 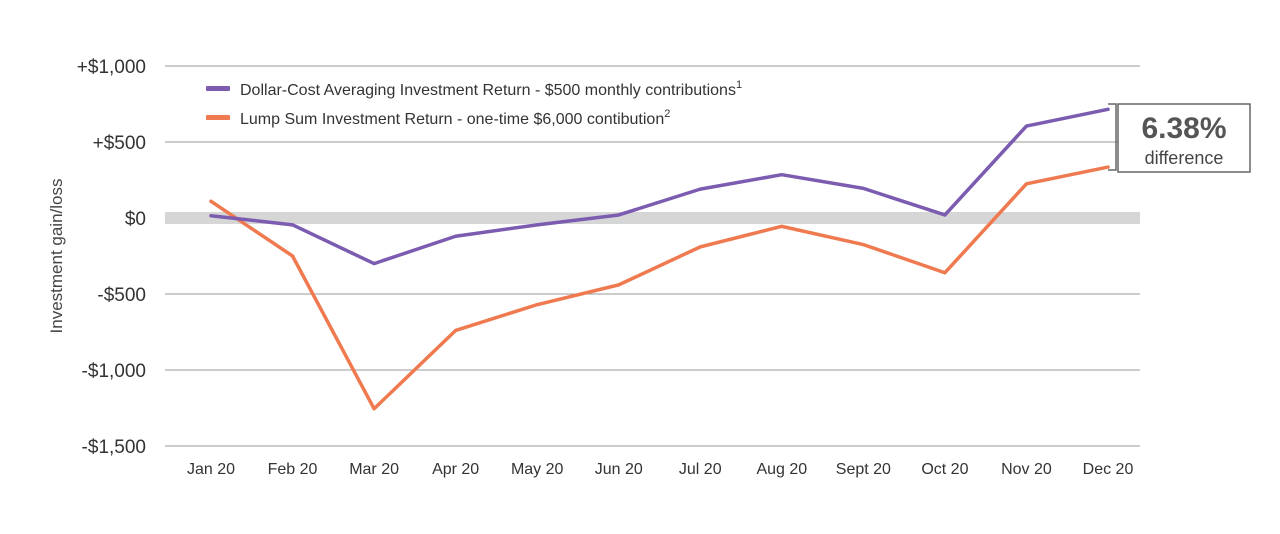 I want to click on legend-swatch-lump-sum, so click(x=218, y=117).